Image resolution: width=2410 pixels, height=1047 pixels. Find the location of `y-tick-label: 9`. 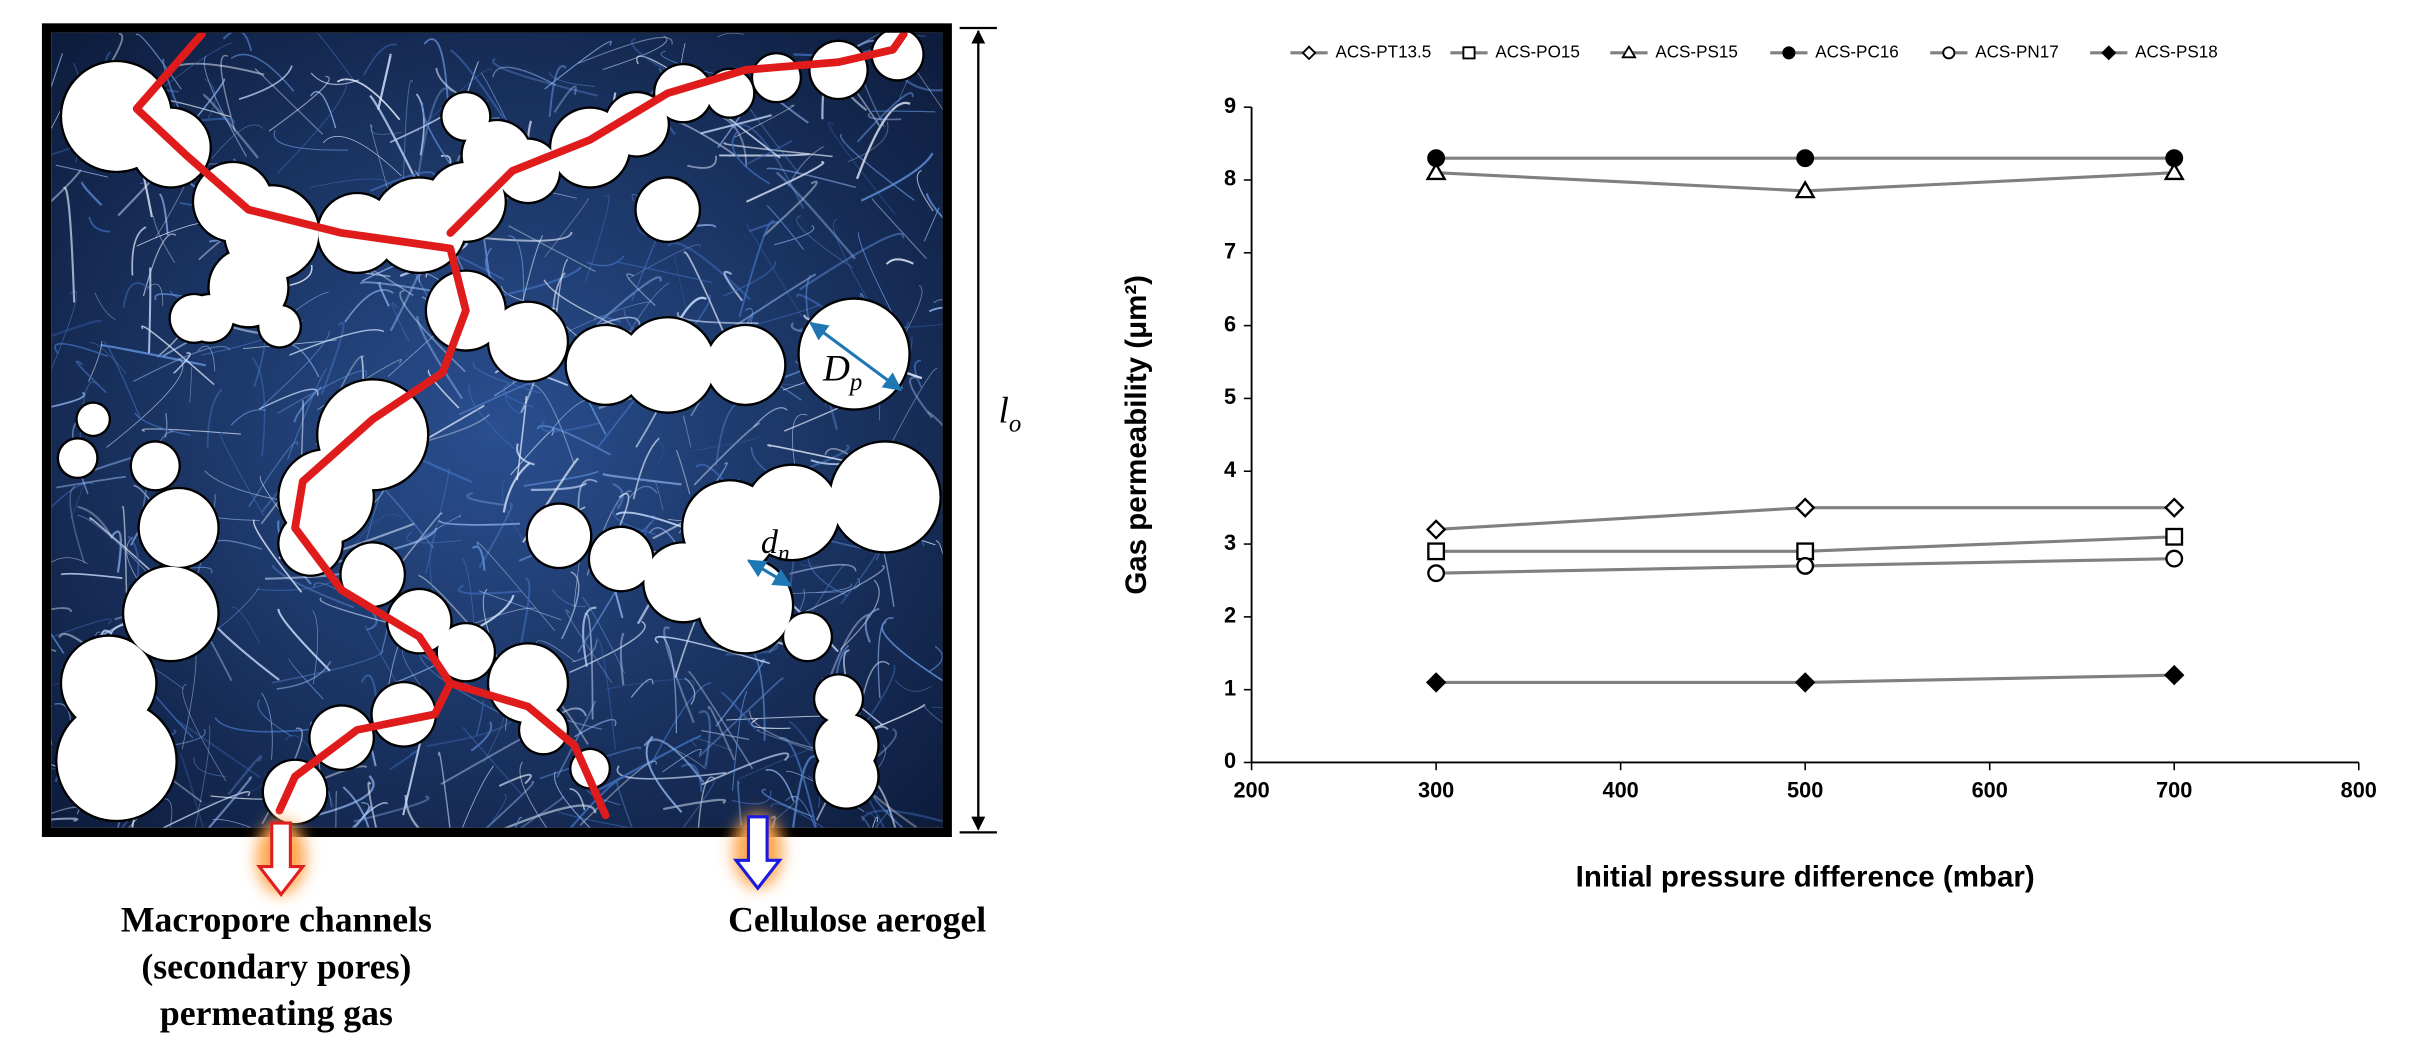

y-tick-label: 9 is located at coordinates (1230, 105).